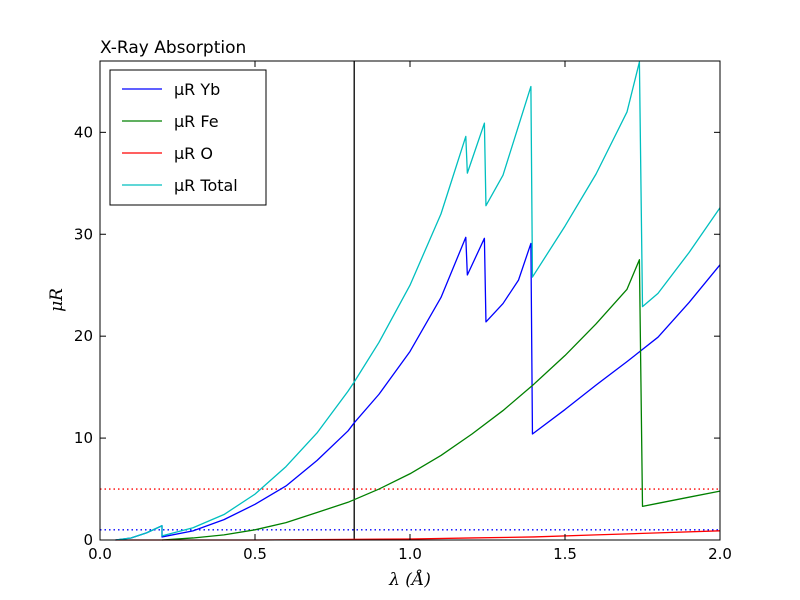 The image size is (800, 600). What do you see at coordinates (57, 300) in the screenshot?
I see `y-axis-label: μR` at bounding box center [57, 300].